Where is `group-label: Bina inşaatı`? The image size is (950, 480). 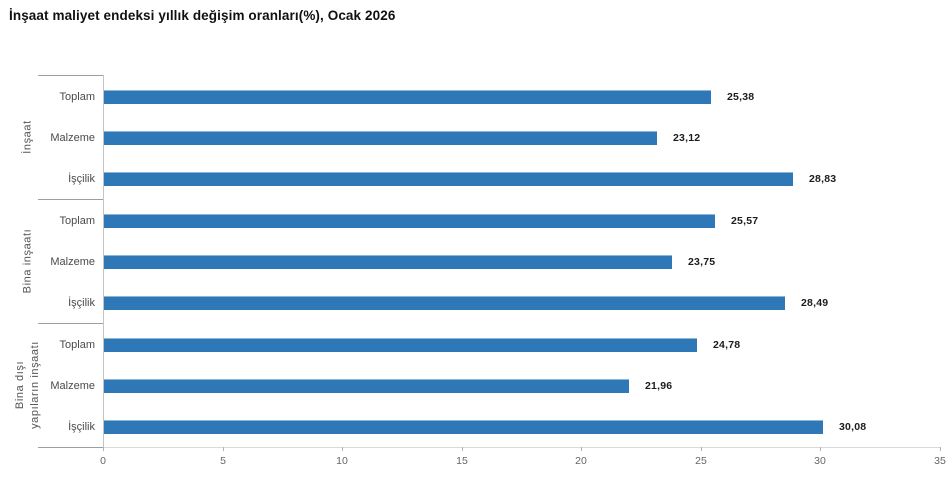
group-label: Bina inşaatı is located at coordinates (27, 261).